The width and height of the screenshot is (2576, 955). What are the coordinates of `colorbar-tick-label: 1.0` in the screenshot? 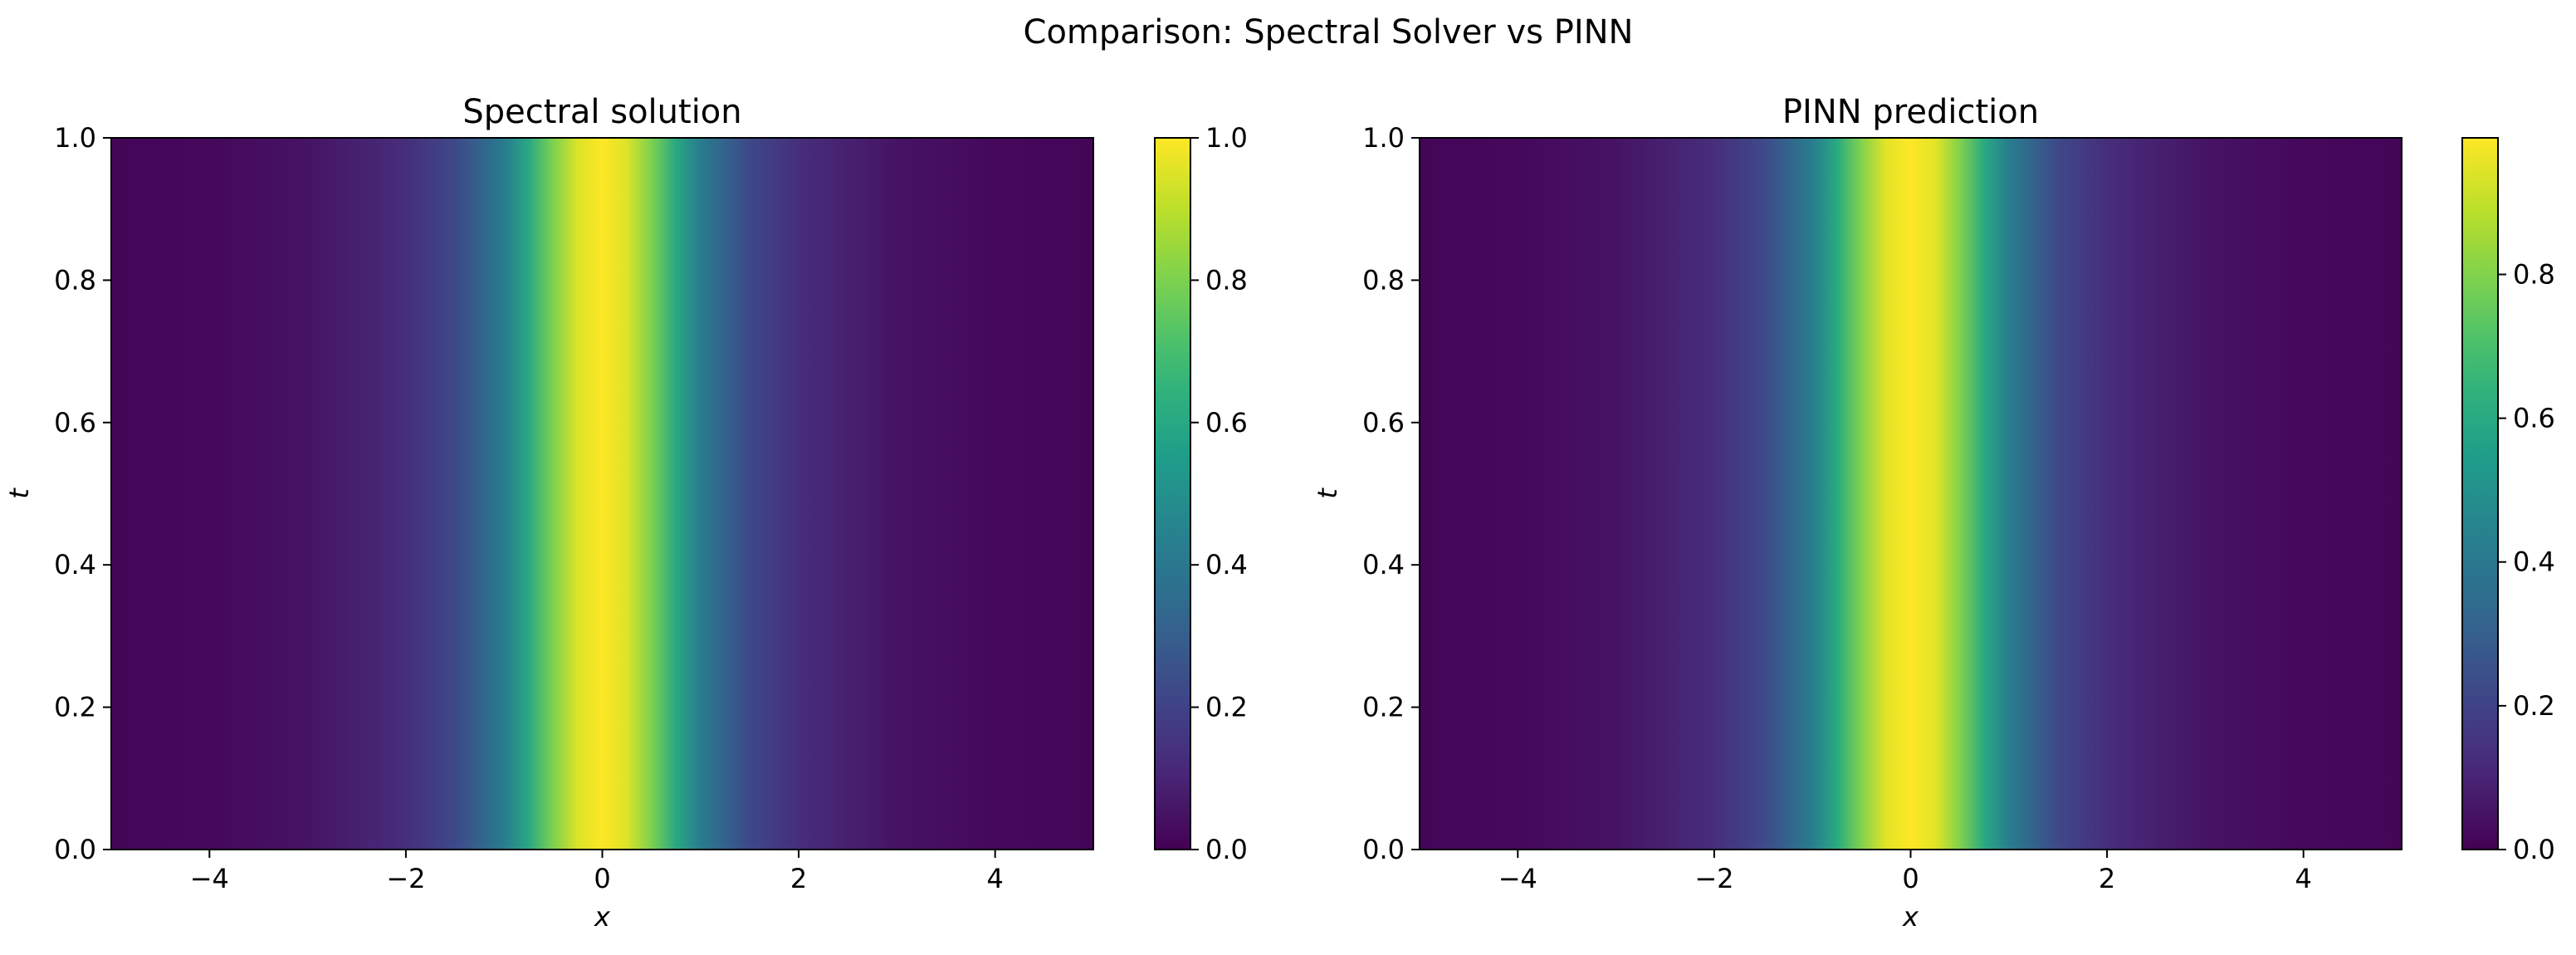 It's located at (1226, 138).